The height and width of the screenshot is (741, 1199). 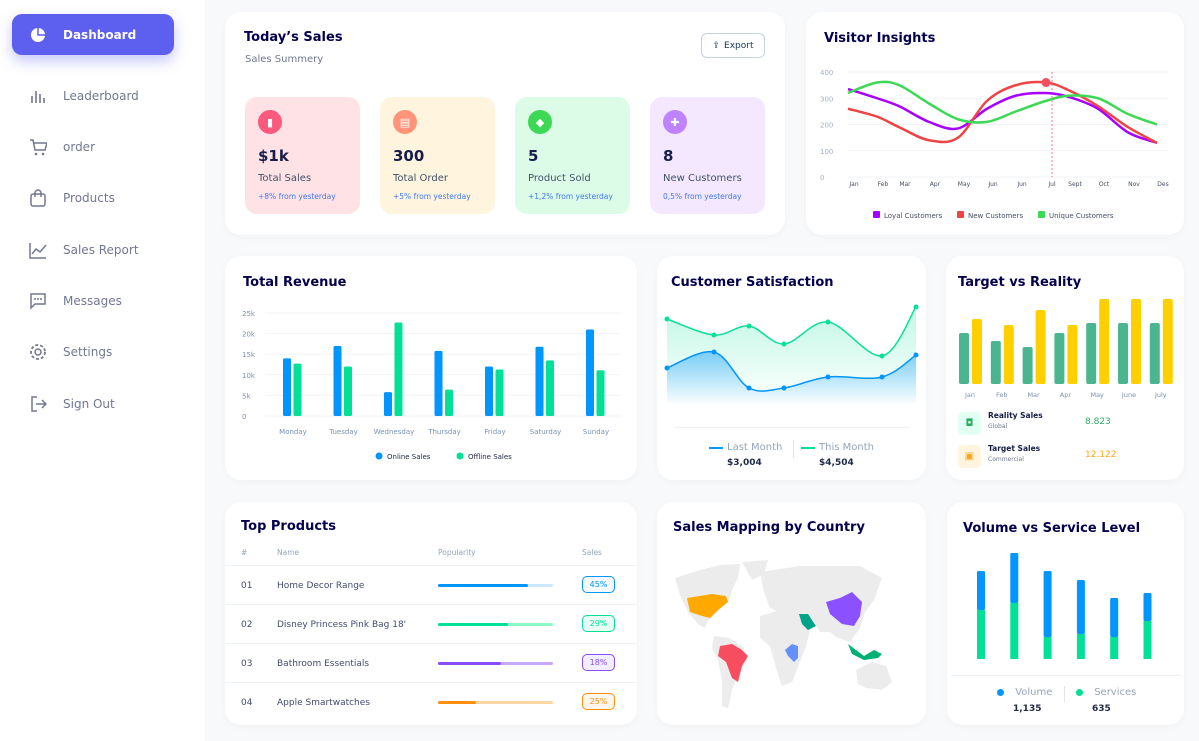 What do you see at coordinates (93, 146) in the screenshot?
I see `sidebar-item-order: order` at bounding box center [93, 146].